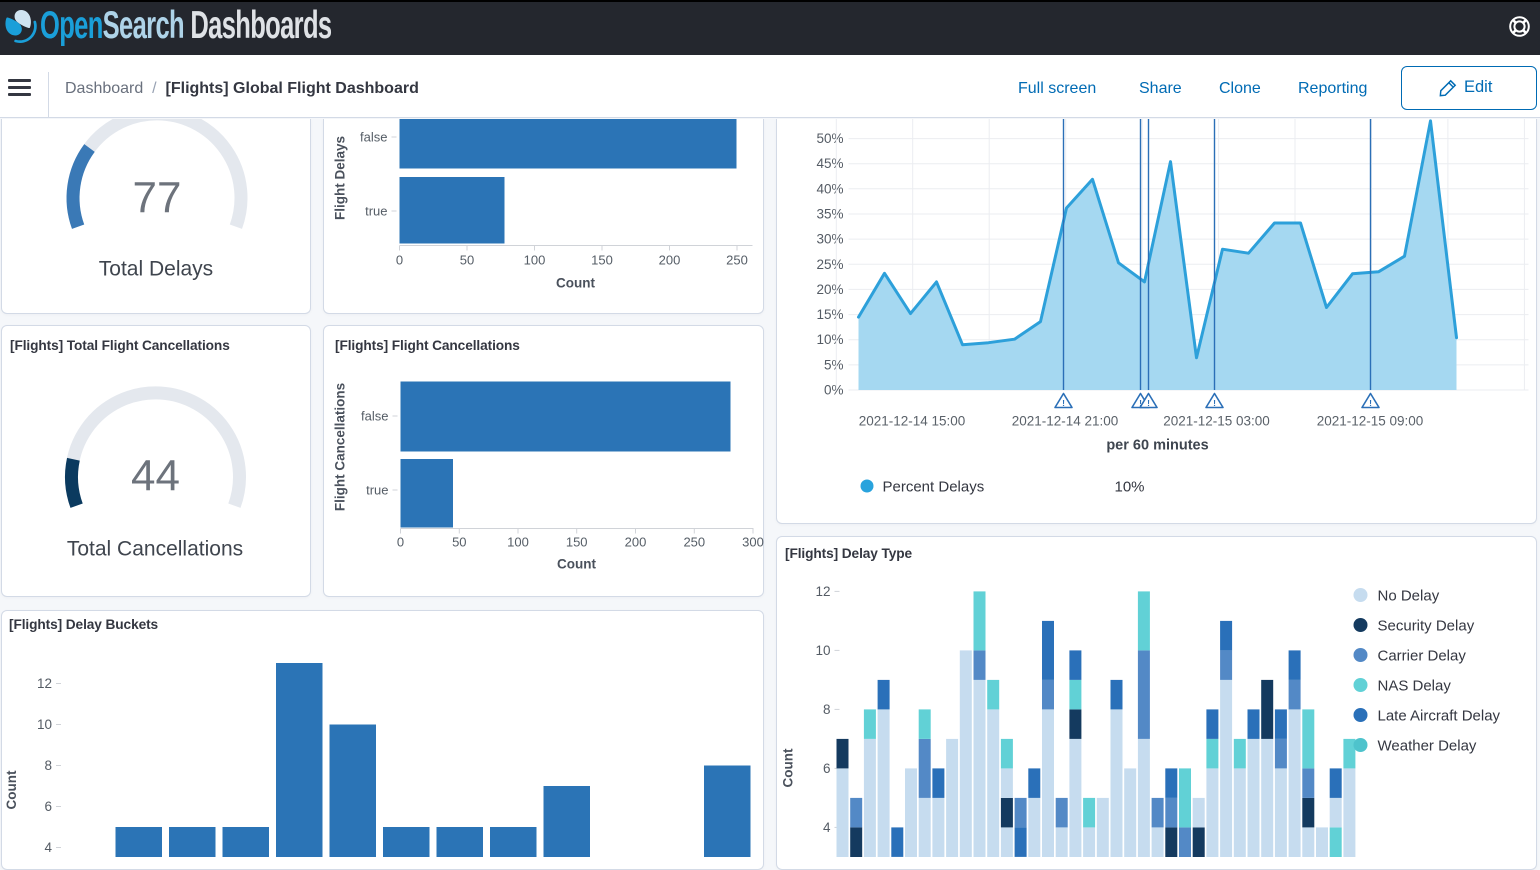 The height and width of the screenshot is (870, 1540). What do you see at coordinates (1216, 421) in the screenshot?
I see `svg-text: 2021-12-15 03:00` at bounding box center [1216, 421].